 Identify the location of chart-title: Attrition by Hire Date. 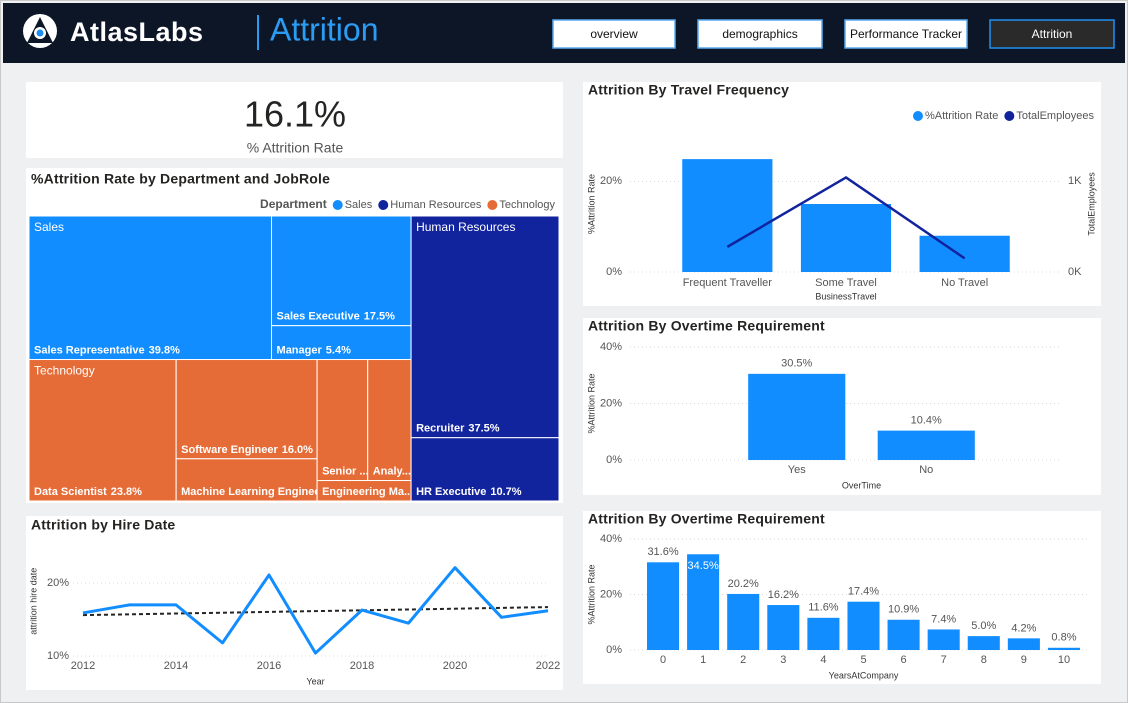
(103, 525).